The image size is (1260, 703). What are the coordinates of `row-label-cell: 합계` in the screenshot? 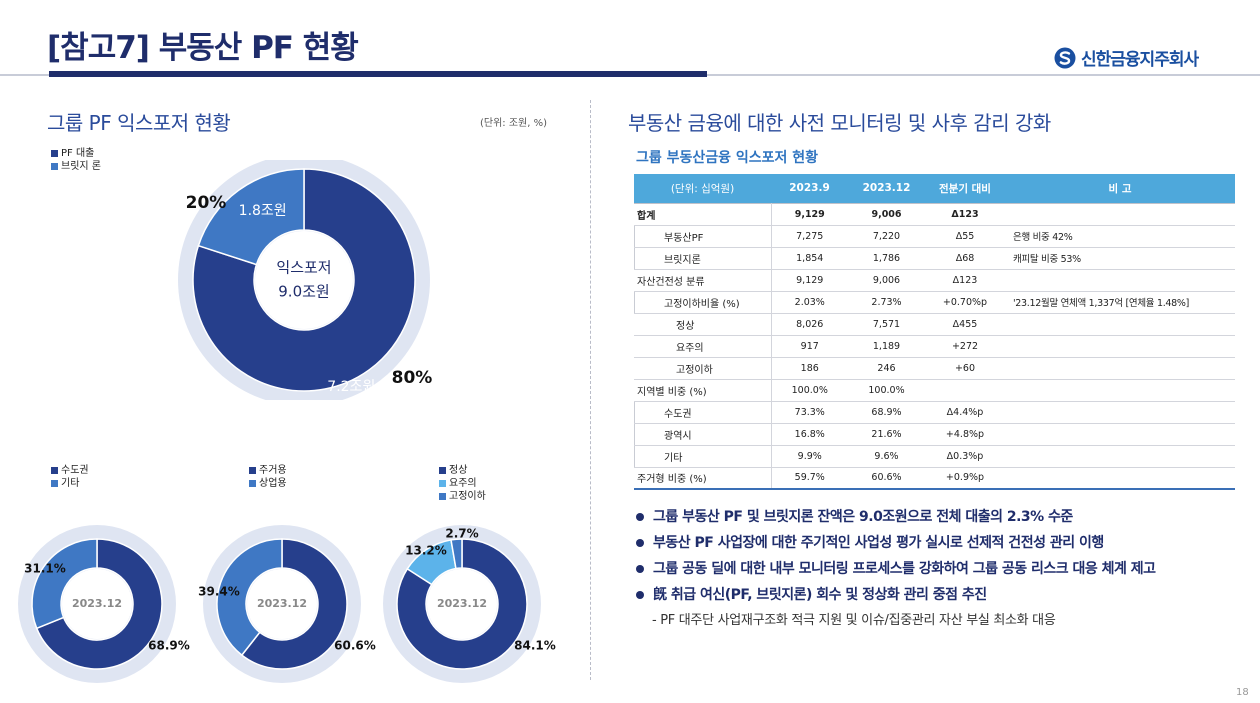 It's located at (703, 214).